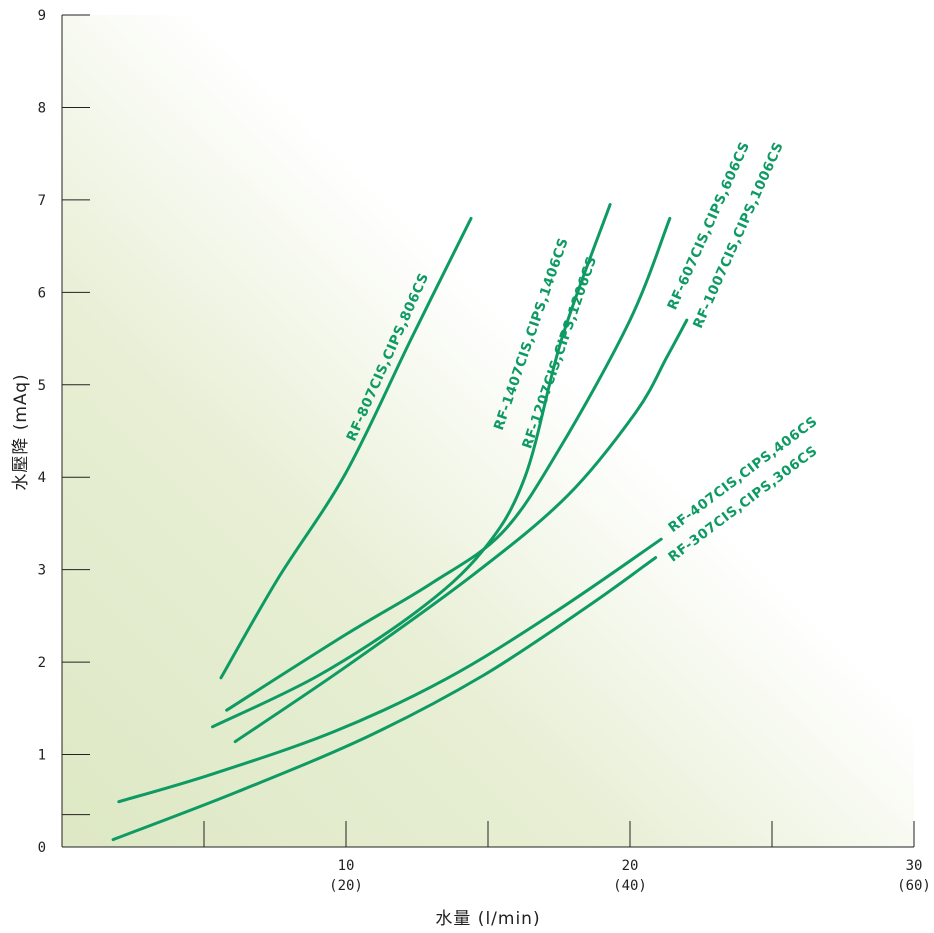  I want to click on y-axis-title: 水壓降 (mAq), so click(21, 431).